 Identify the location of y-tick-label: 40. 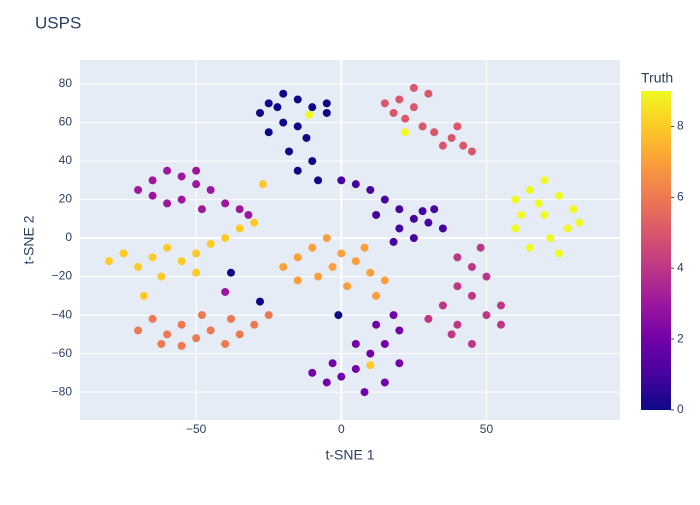
(66, 160).